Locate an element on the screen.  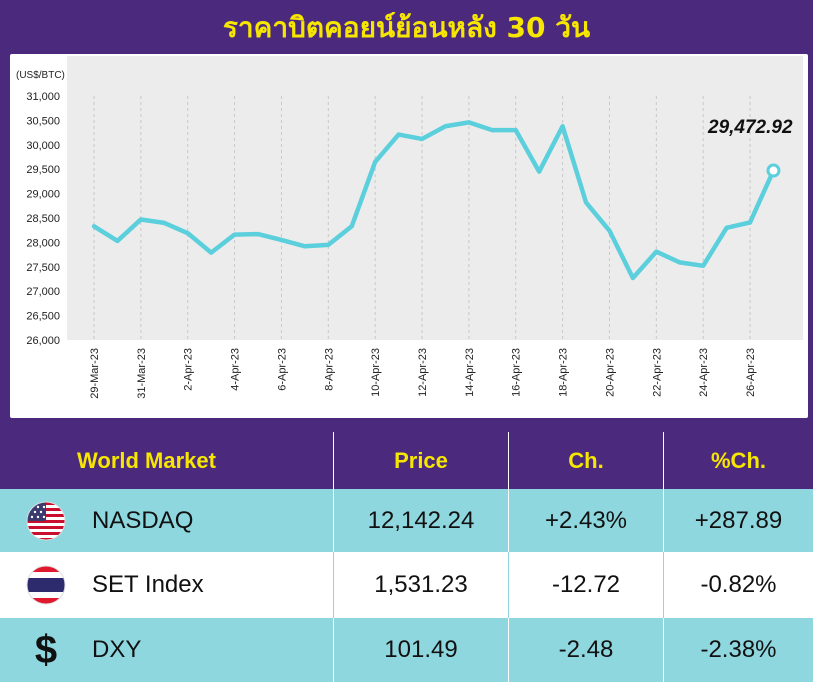
x-tick-label: 6-Apr-23 is located at coordinates (282, 369).